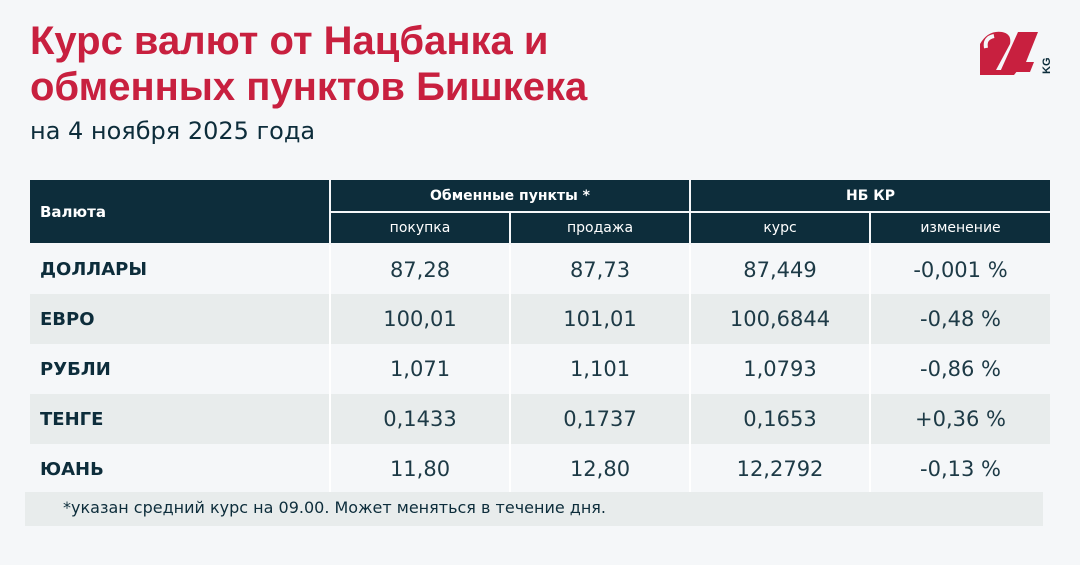 This screenshot has height=565, width=1080. What do you see at coordinates (75, 369) in the screenshot?
I see `currency-name: РУБЛИ` at bounding box center [75, 369].